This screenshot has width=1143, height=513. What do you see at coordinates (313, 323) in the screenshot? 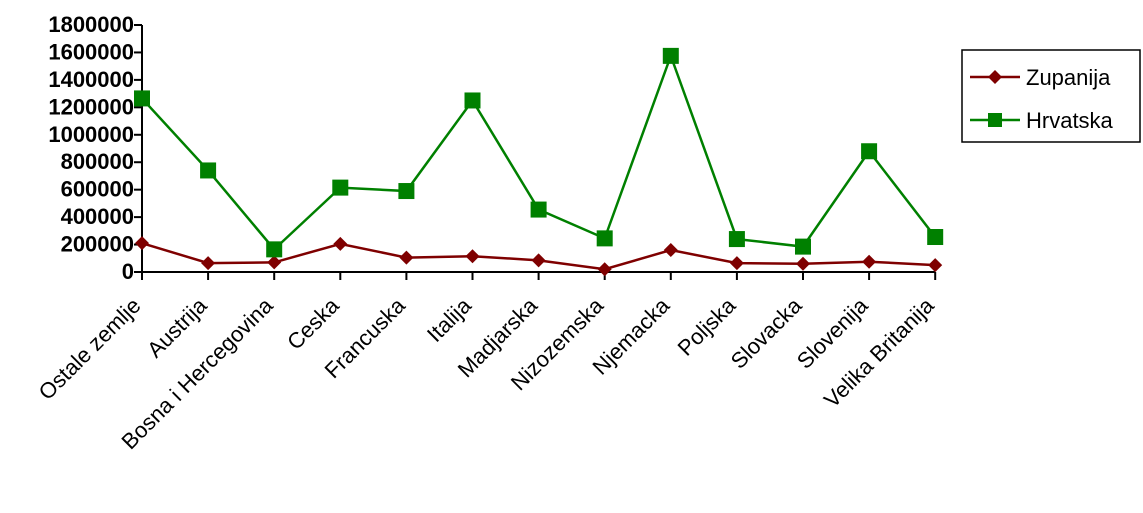
I see `x-tick-label: Ceska` at bounding box center [313, 323].